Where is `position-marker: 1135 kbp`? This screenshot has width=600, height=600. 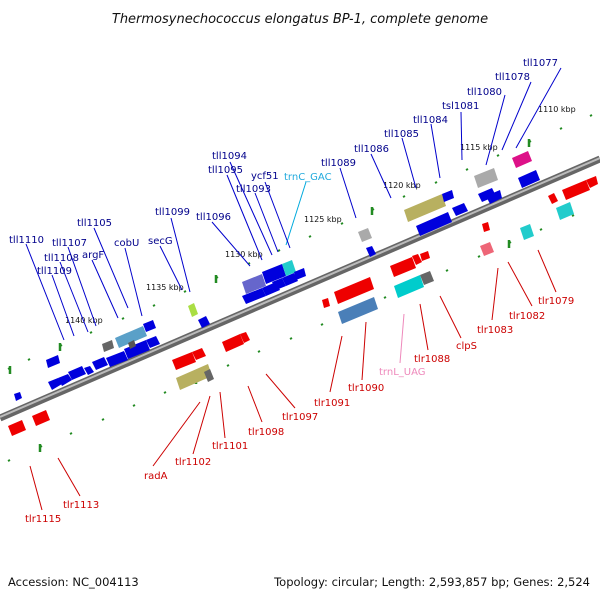 position-marker: 1135 kbp is located at coordinates (165, 287).